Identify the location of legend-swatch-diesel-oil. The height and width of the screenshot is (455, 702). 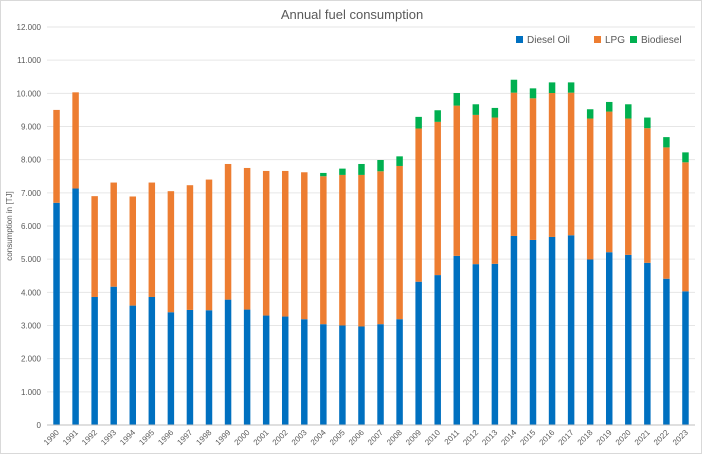
(519, 39).